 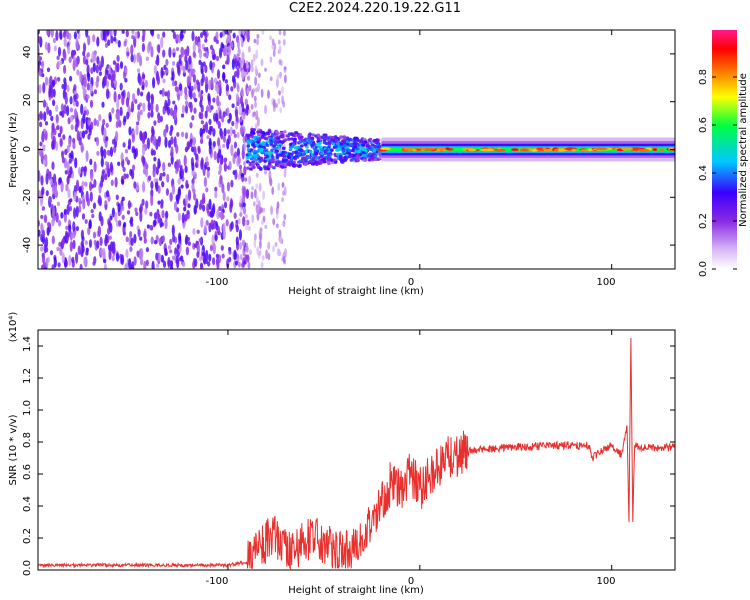 What do you see at coordinates (217, 282) in the screenshot?
I see `spectrogram-x-tick-label: -100` at bounding box center [217, 282].